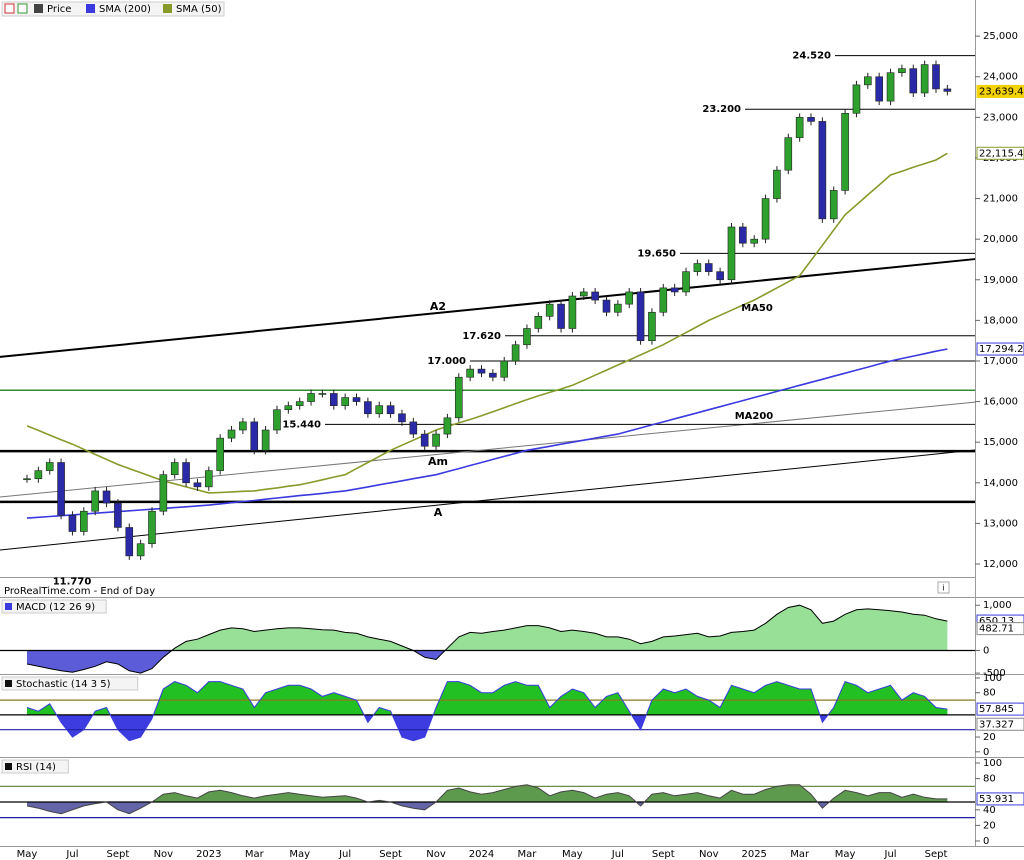 Image resolution: width=1024 pixels, height=860 pixels. What do you see at coordinates (118, 854) in the screenshot?
I see `x-tick-label: Sept` at bounding box center [118, 854].